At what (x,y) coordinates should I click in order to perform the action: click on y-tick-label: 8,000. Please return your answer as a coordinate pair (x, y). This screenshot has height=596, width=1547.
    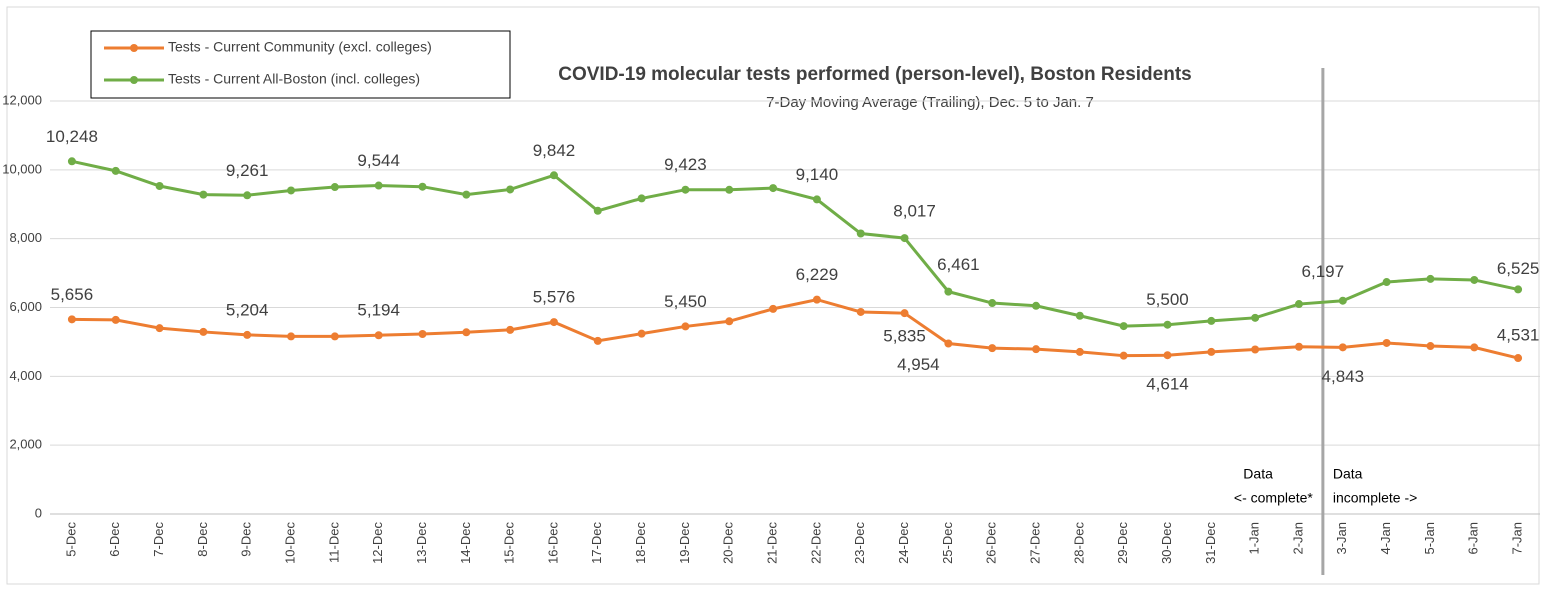
    Looking at the image, I should click on (25, 237).